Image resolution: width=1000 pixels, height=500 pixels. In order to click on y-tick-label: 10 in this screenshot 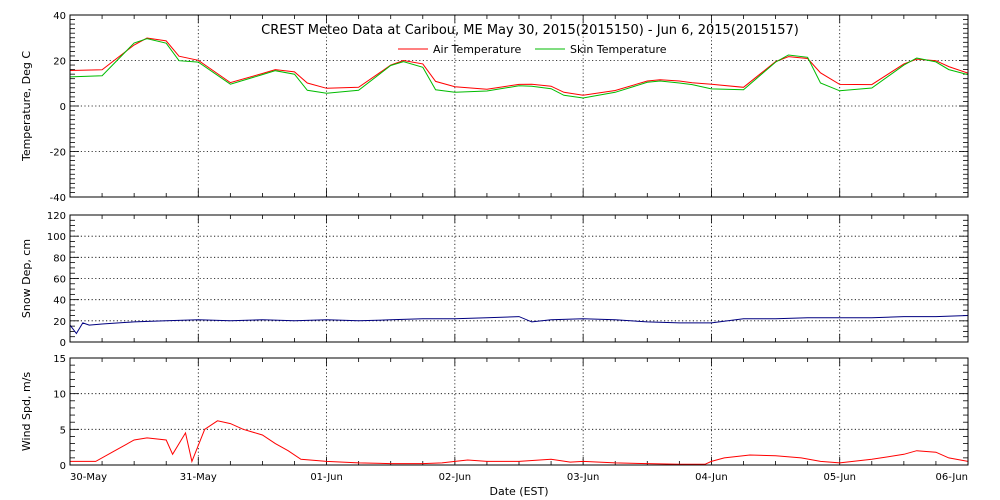, I will do `click(59, 395)`.